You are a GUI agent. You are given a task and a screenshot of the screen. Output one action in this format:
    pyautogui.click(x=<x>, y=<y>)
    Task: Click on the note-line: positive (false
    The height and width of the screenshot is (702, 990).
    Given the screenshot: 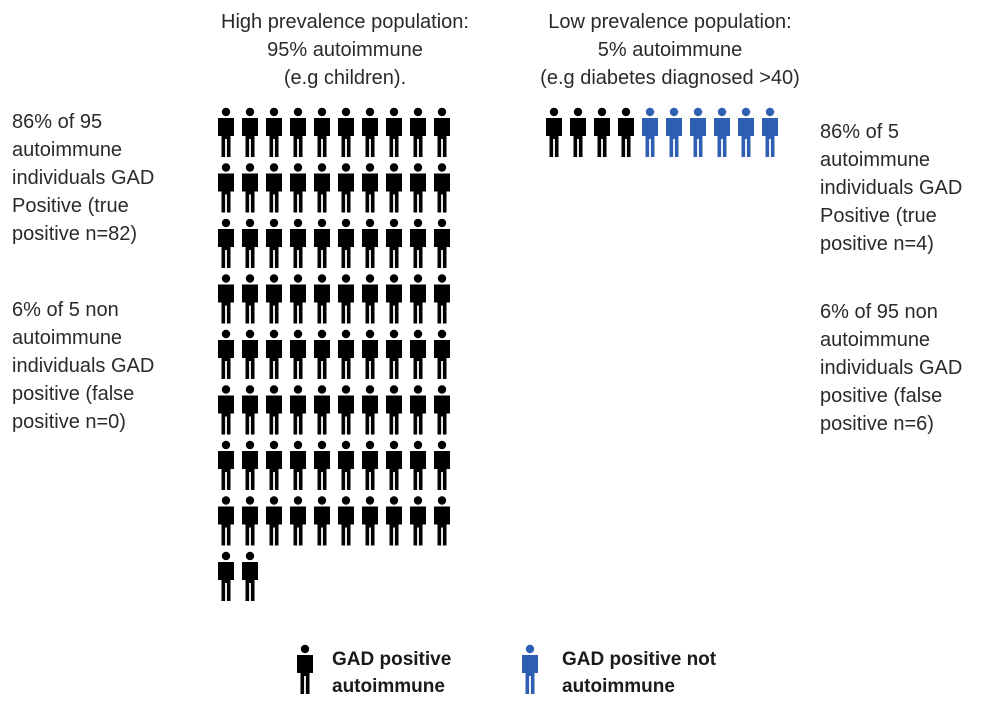 What is the action you would take?
    pyautogui.click(x=881, y=396)
    